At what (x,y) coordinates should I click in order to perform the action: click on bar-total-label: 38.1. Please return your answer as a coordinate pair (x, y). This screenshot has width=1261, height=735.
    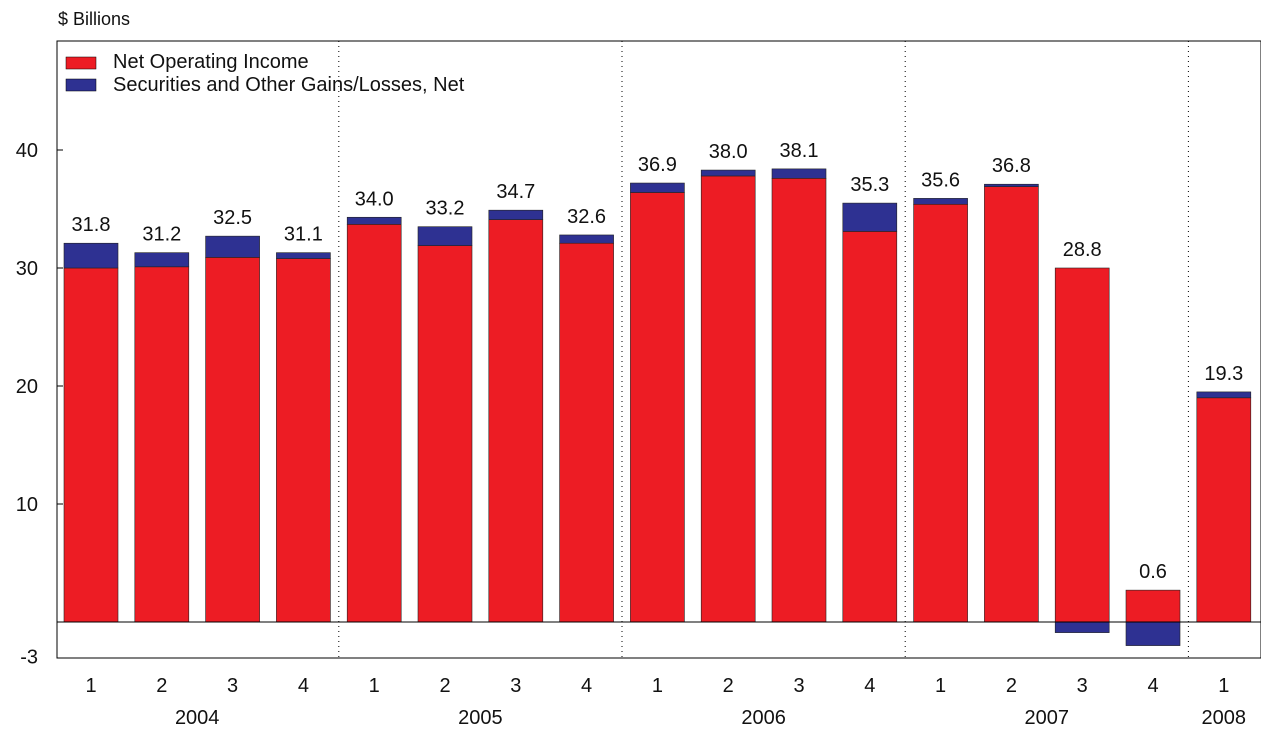
    Looking at the image, I should click on (799, 151).